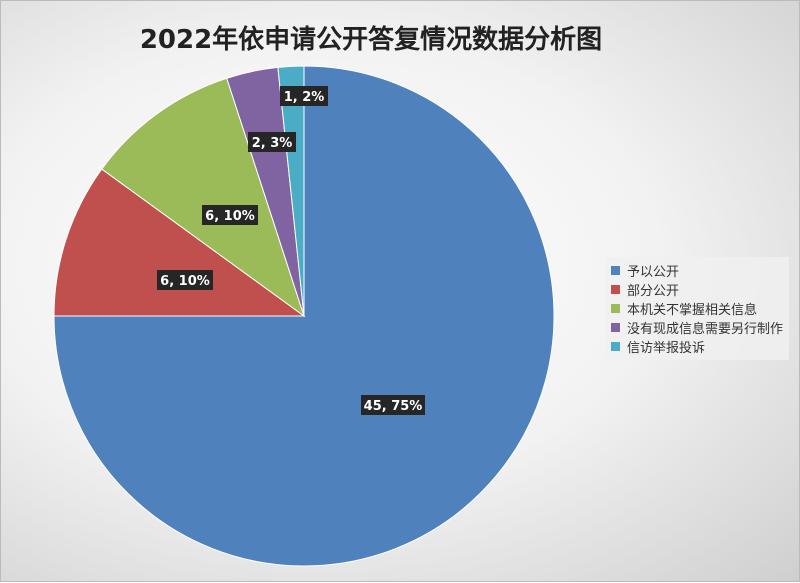  I want to click on legend-item: 没有现成信息需要另行制作, so click(697, 327).